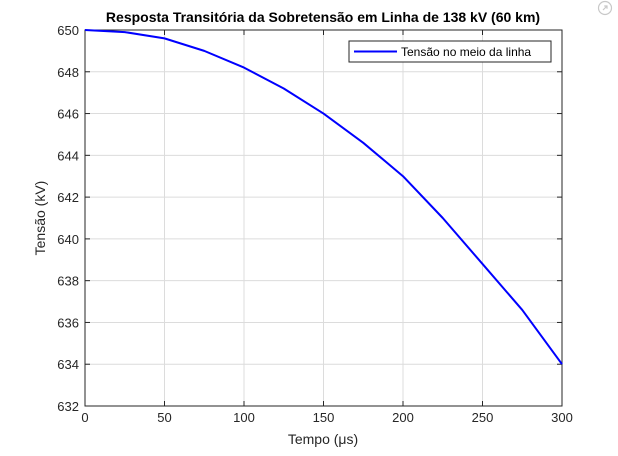 This screenshot has width=618, height=456. Describe the element at coordinates (68, 72) in the screenshot. I see `y-tick-label: 648` at that location.